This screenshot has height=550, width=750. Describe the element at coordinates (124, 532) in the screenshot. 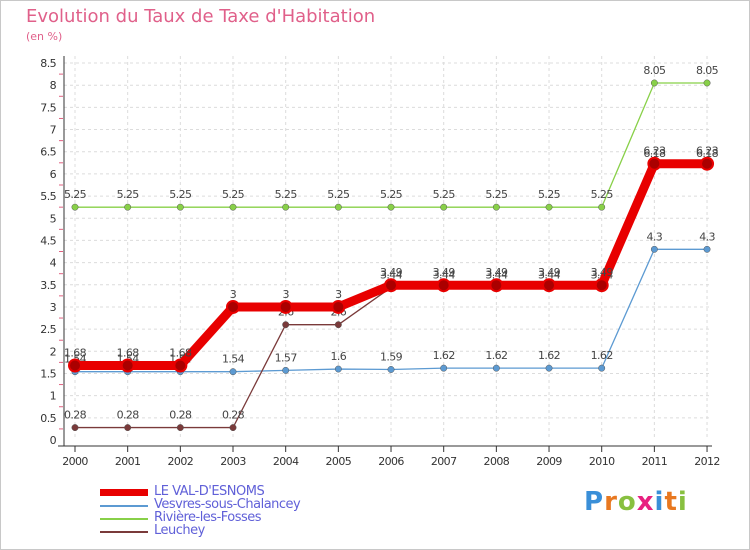

I see `legend-swatch-leuchey` at that location.